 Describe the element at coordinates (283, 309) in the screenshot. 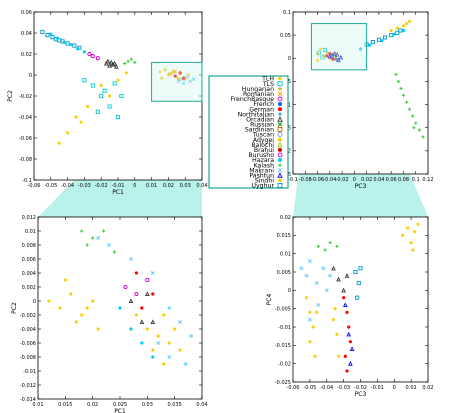

I see `y-tick-label: -0.005` at that location.